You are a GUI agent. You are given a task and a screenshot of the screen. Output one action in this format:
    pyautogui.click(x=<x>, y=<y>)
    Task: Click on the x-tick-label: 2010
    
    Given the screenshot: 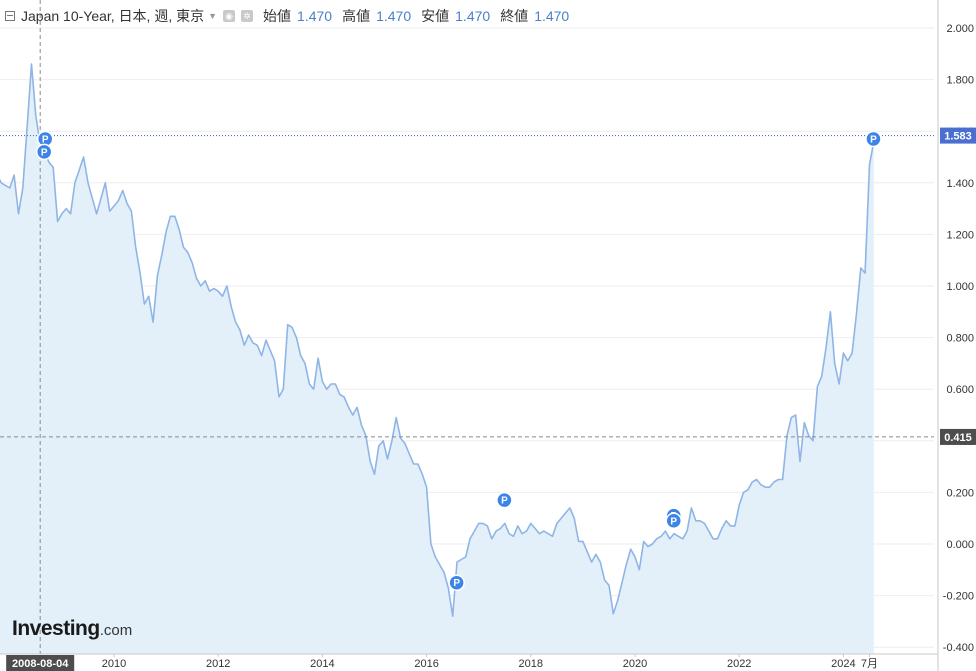 What is the action you would take?
    pyautogui.click(x=114, y=664)
    